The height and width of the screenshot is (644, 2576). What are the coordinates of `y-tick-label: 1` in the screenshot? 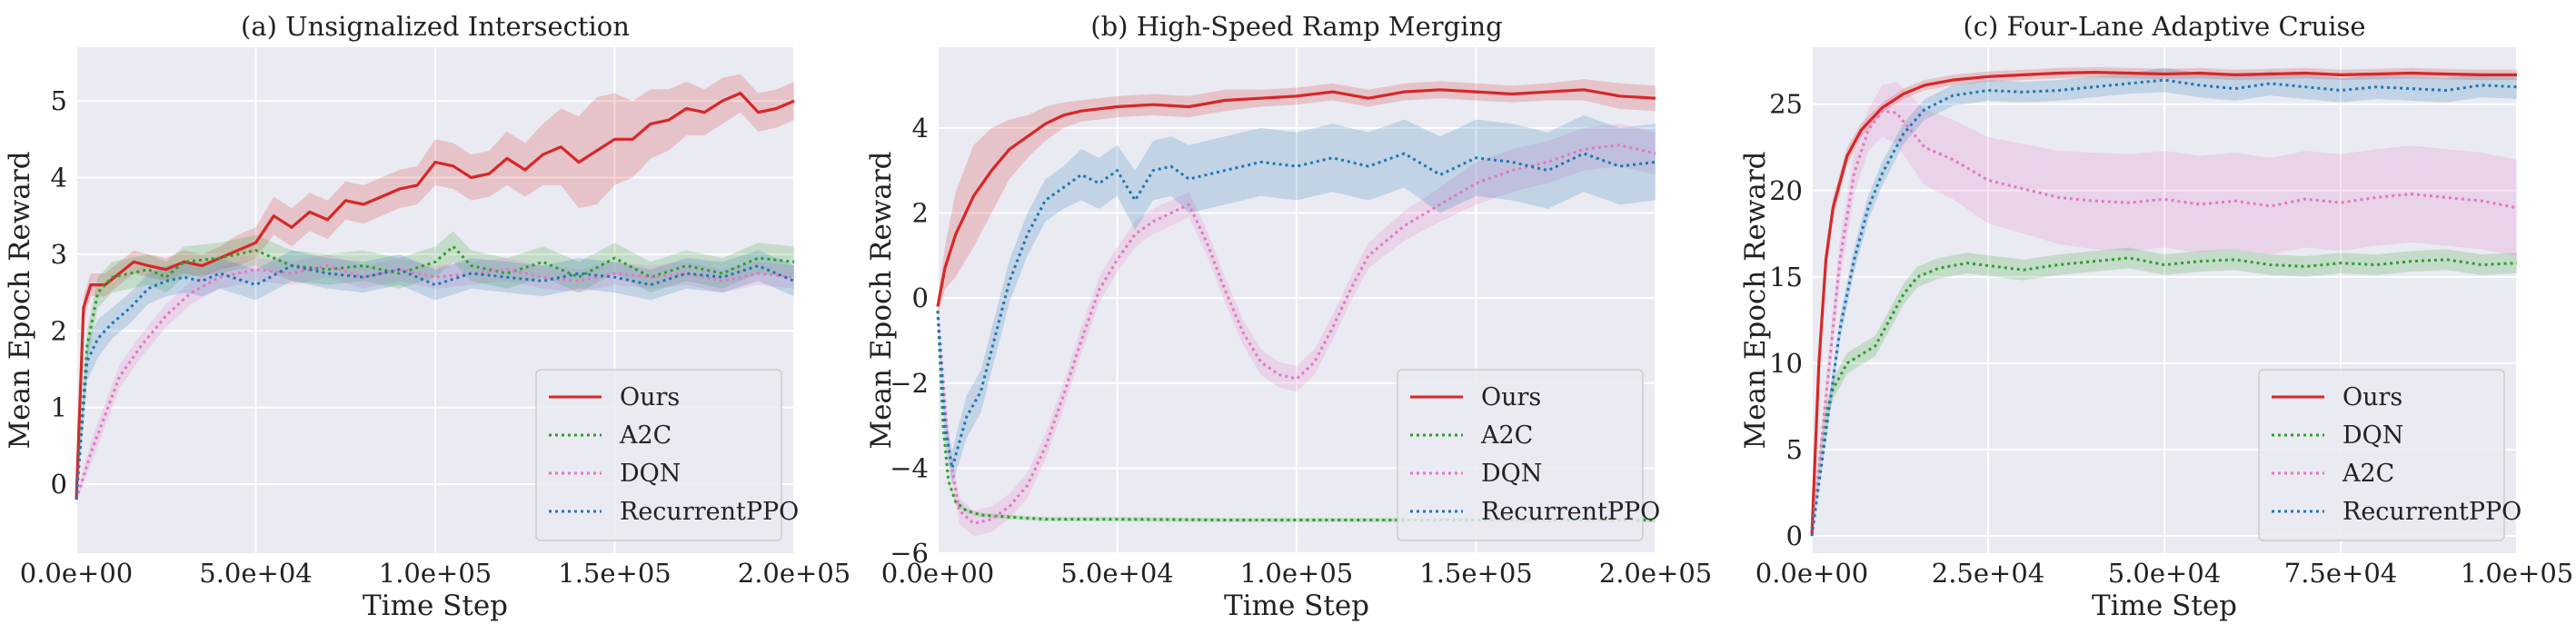 It's located at (59, 407).